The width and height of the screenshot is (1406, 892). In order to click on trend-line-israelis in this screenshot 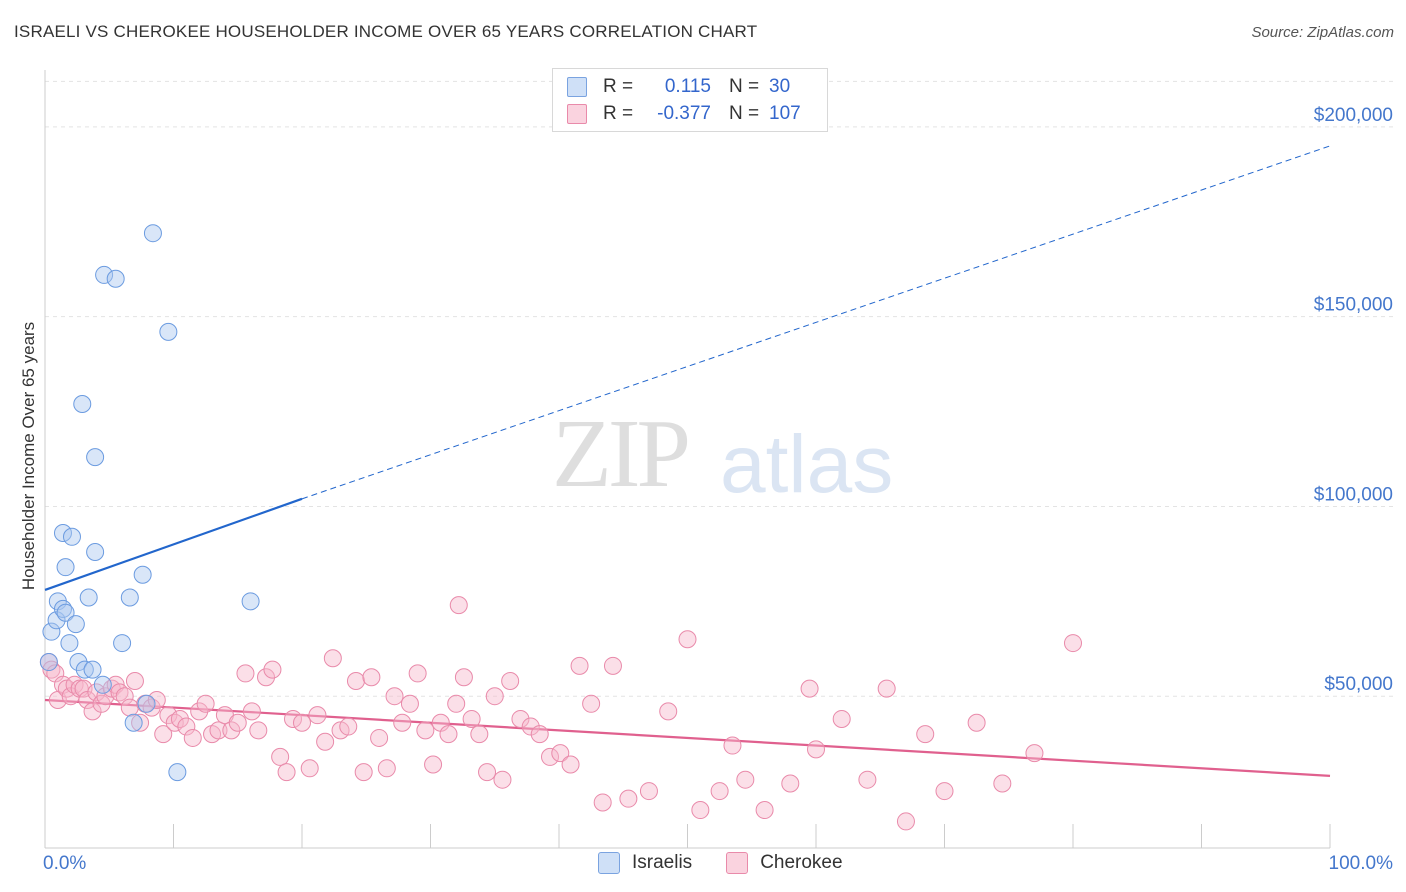, I will do `click(173, 544)`.